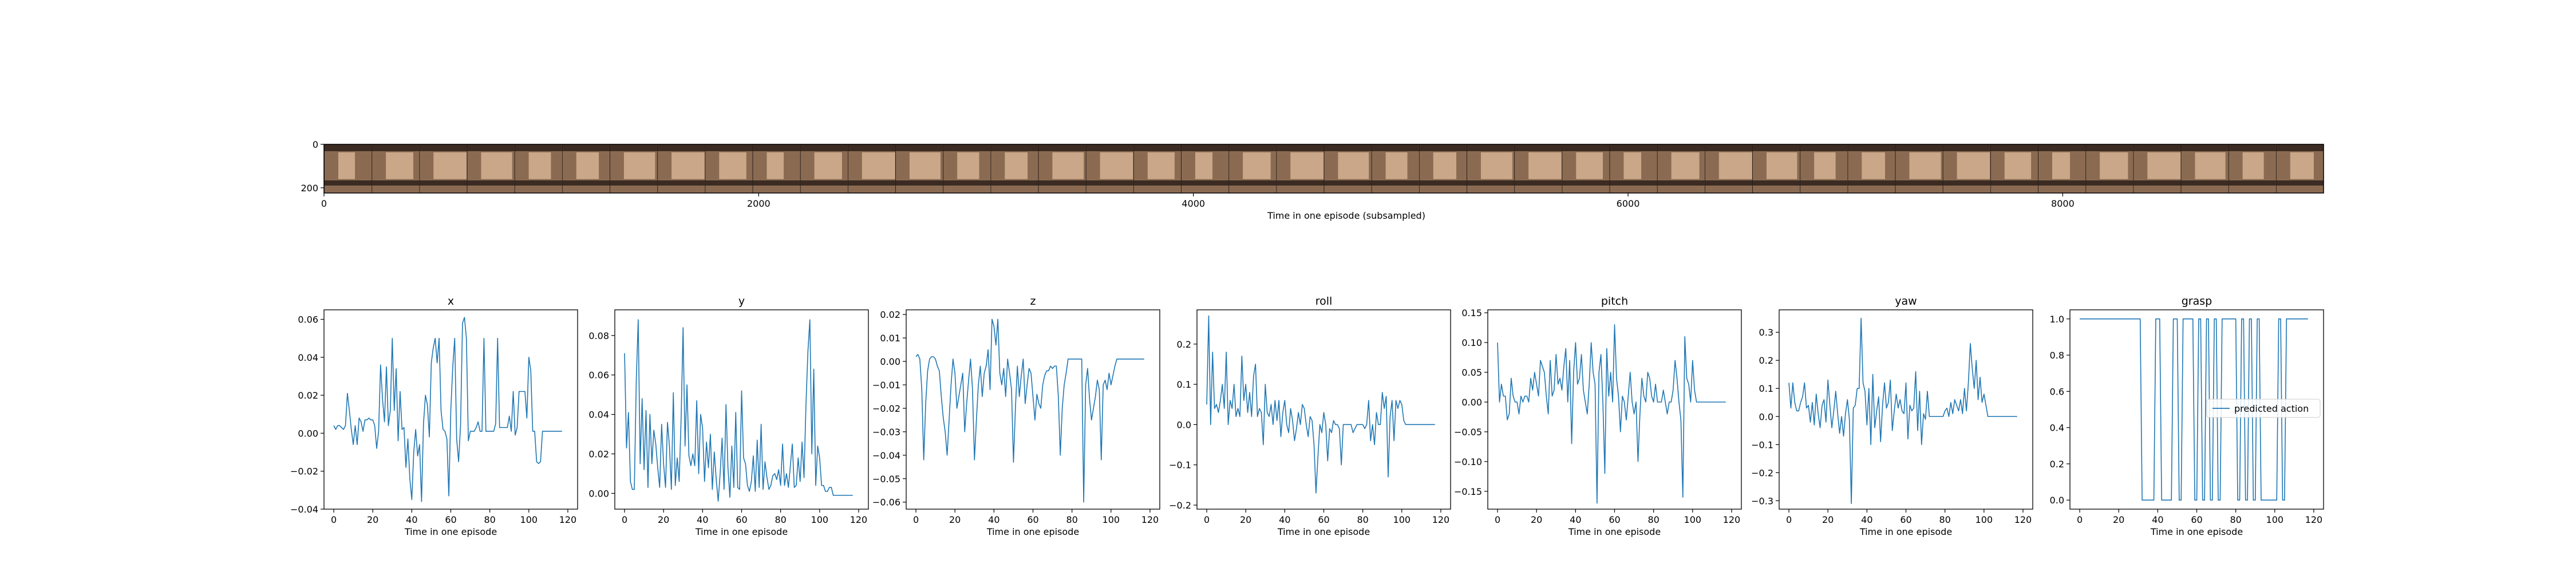  I want to click on series-line-roll, so click(1320, 405).